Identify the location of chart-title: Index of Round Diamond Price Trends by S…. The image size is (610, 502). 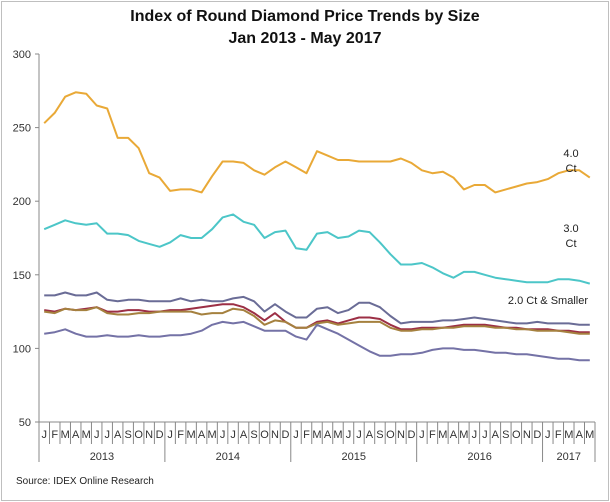
(305, 16).